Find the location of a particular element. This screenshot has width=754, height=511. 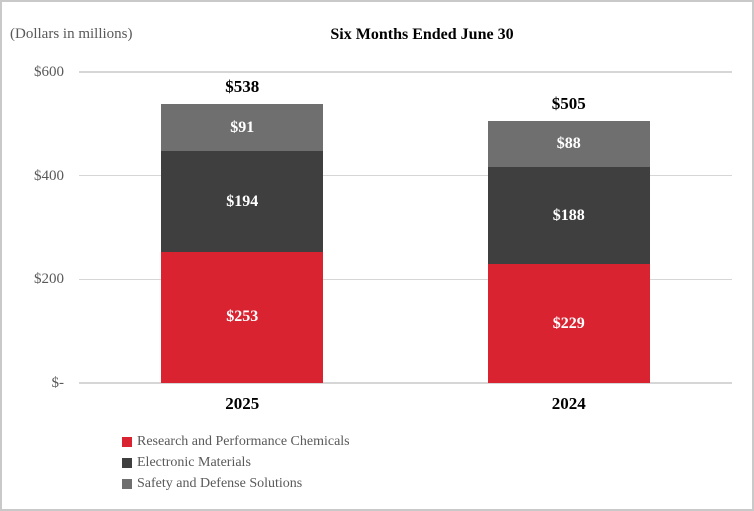

segment-value-label: $194 is located at coordinates (242, 201).